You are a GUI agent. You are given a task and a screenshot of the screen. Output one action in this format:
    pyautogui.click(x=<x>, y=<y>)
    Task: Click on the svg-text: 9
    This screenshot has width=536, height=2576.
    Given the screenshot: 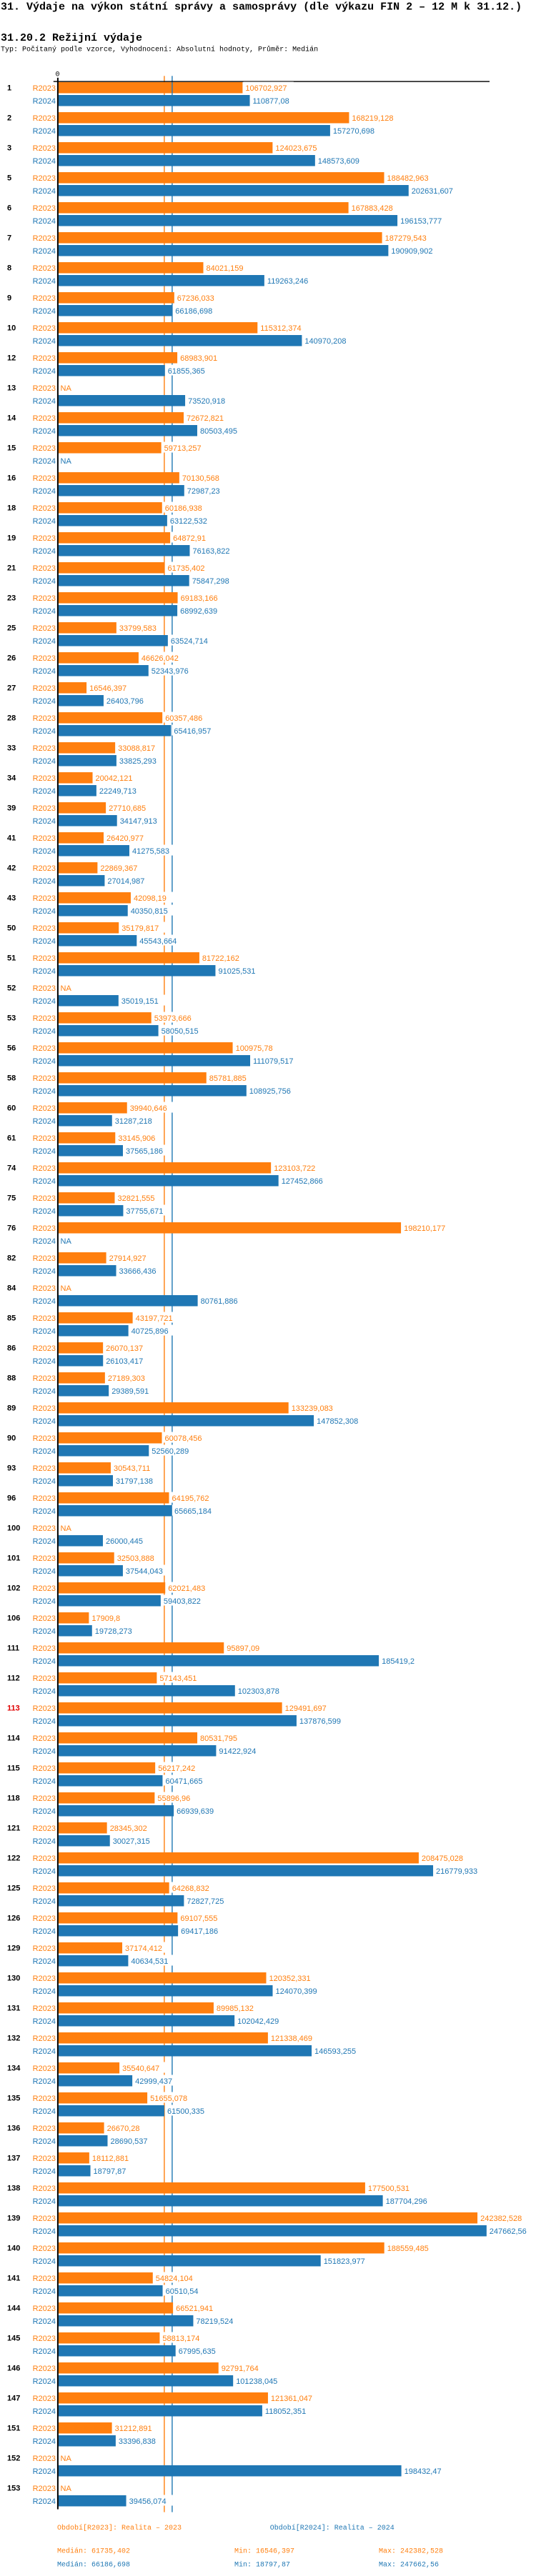 What is the action you would take?
    pyautogui.click(x=9, y=299)
    